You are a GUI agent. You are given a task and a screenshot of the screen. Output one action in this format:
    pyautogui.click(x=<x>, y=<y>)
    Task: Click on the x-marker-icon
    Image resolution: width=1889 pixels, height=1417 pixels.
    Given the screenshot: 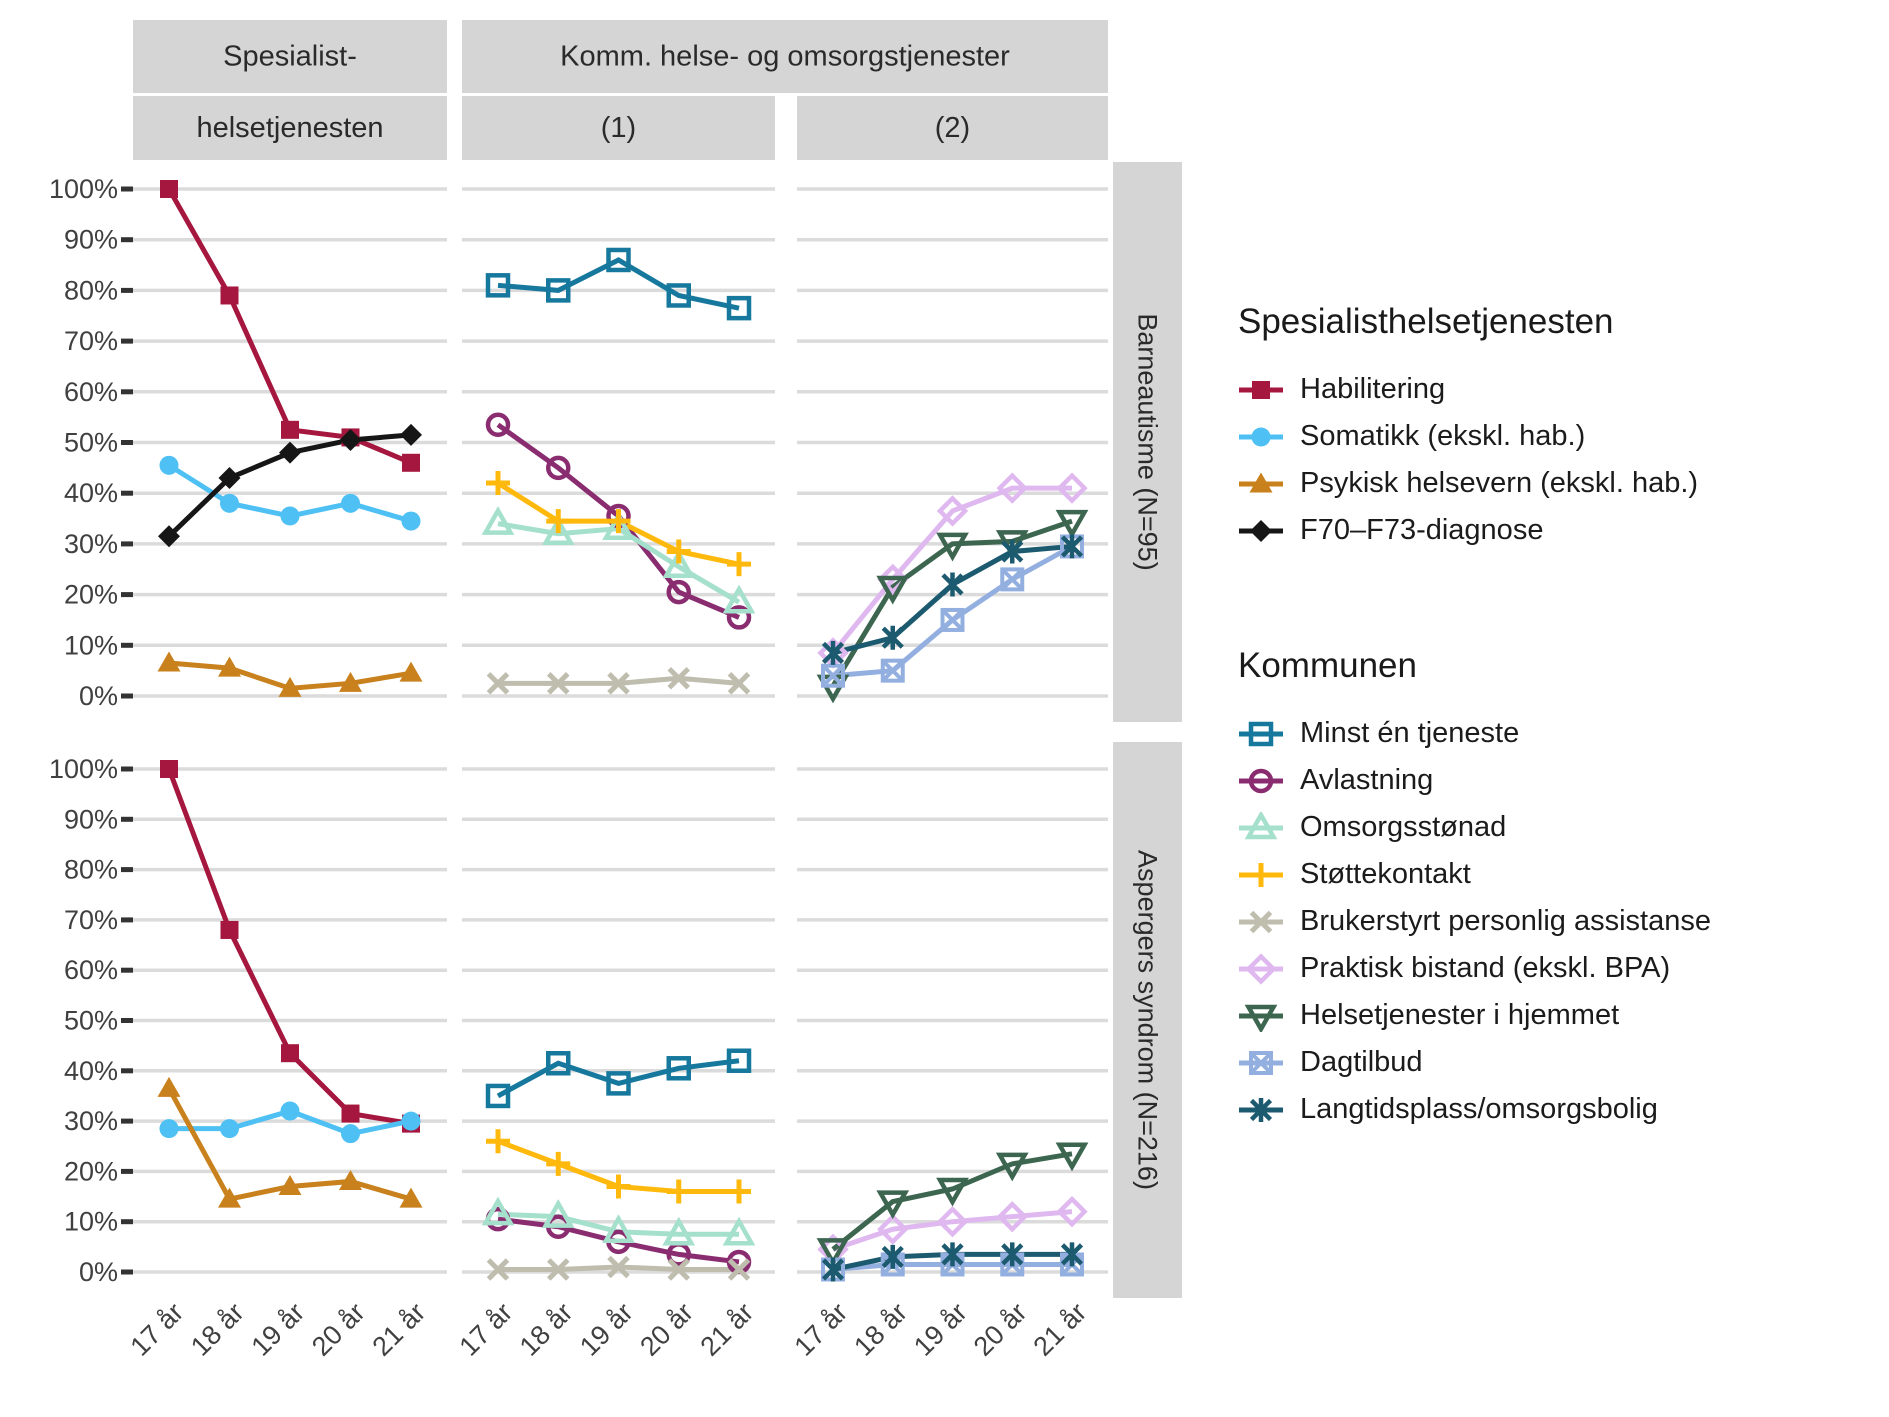 What is the action you would take?
    pyautogui.click(x=1261, y=921)
    